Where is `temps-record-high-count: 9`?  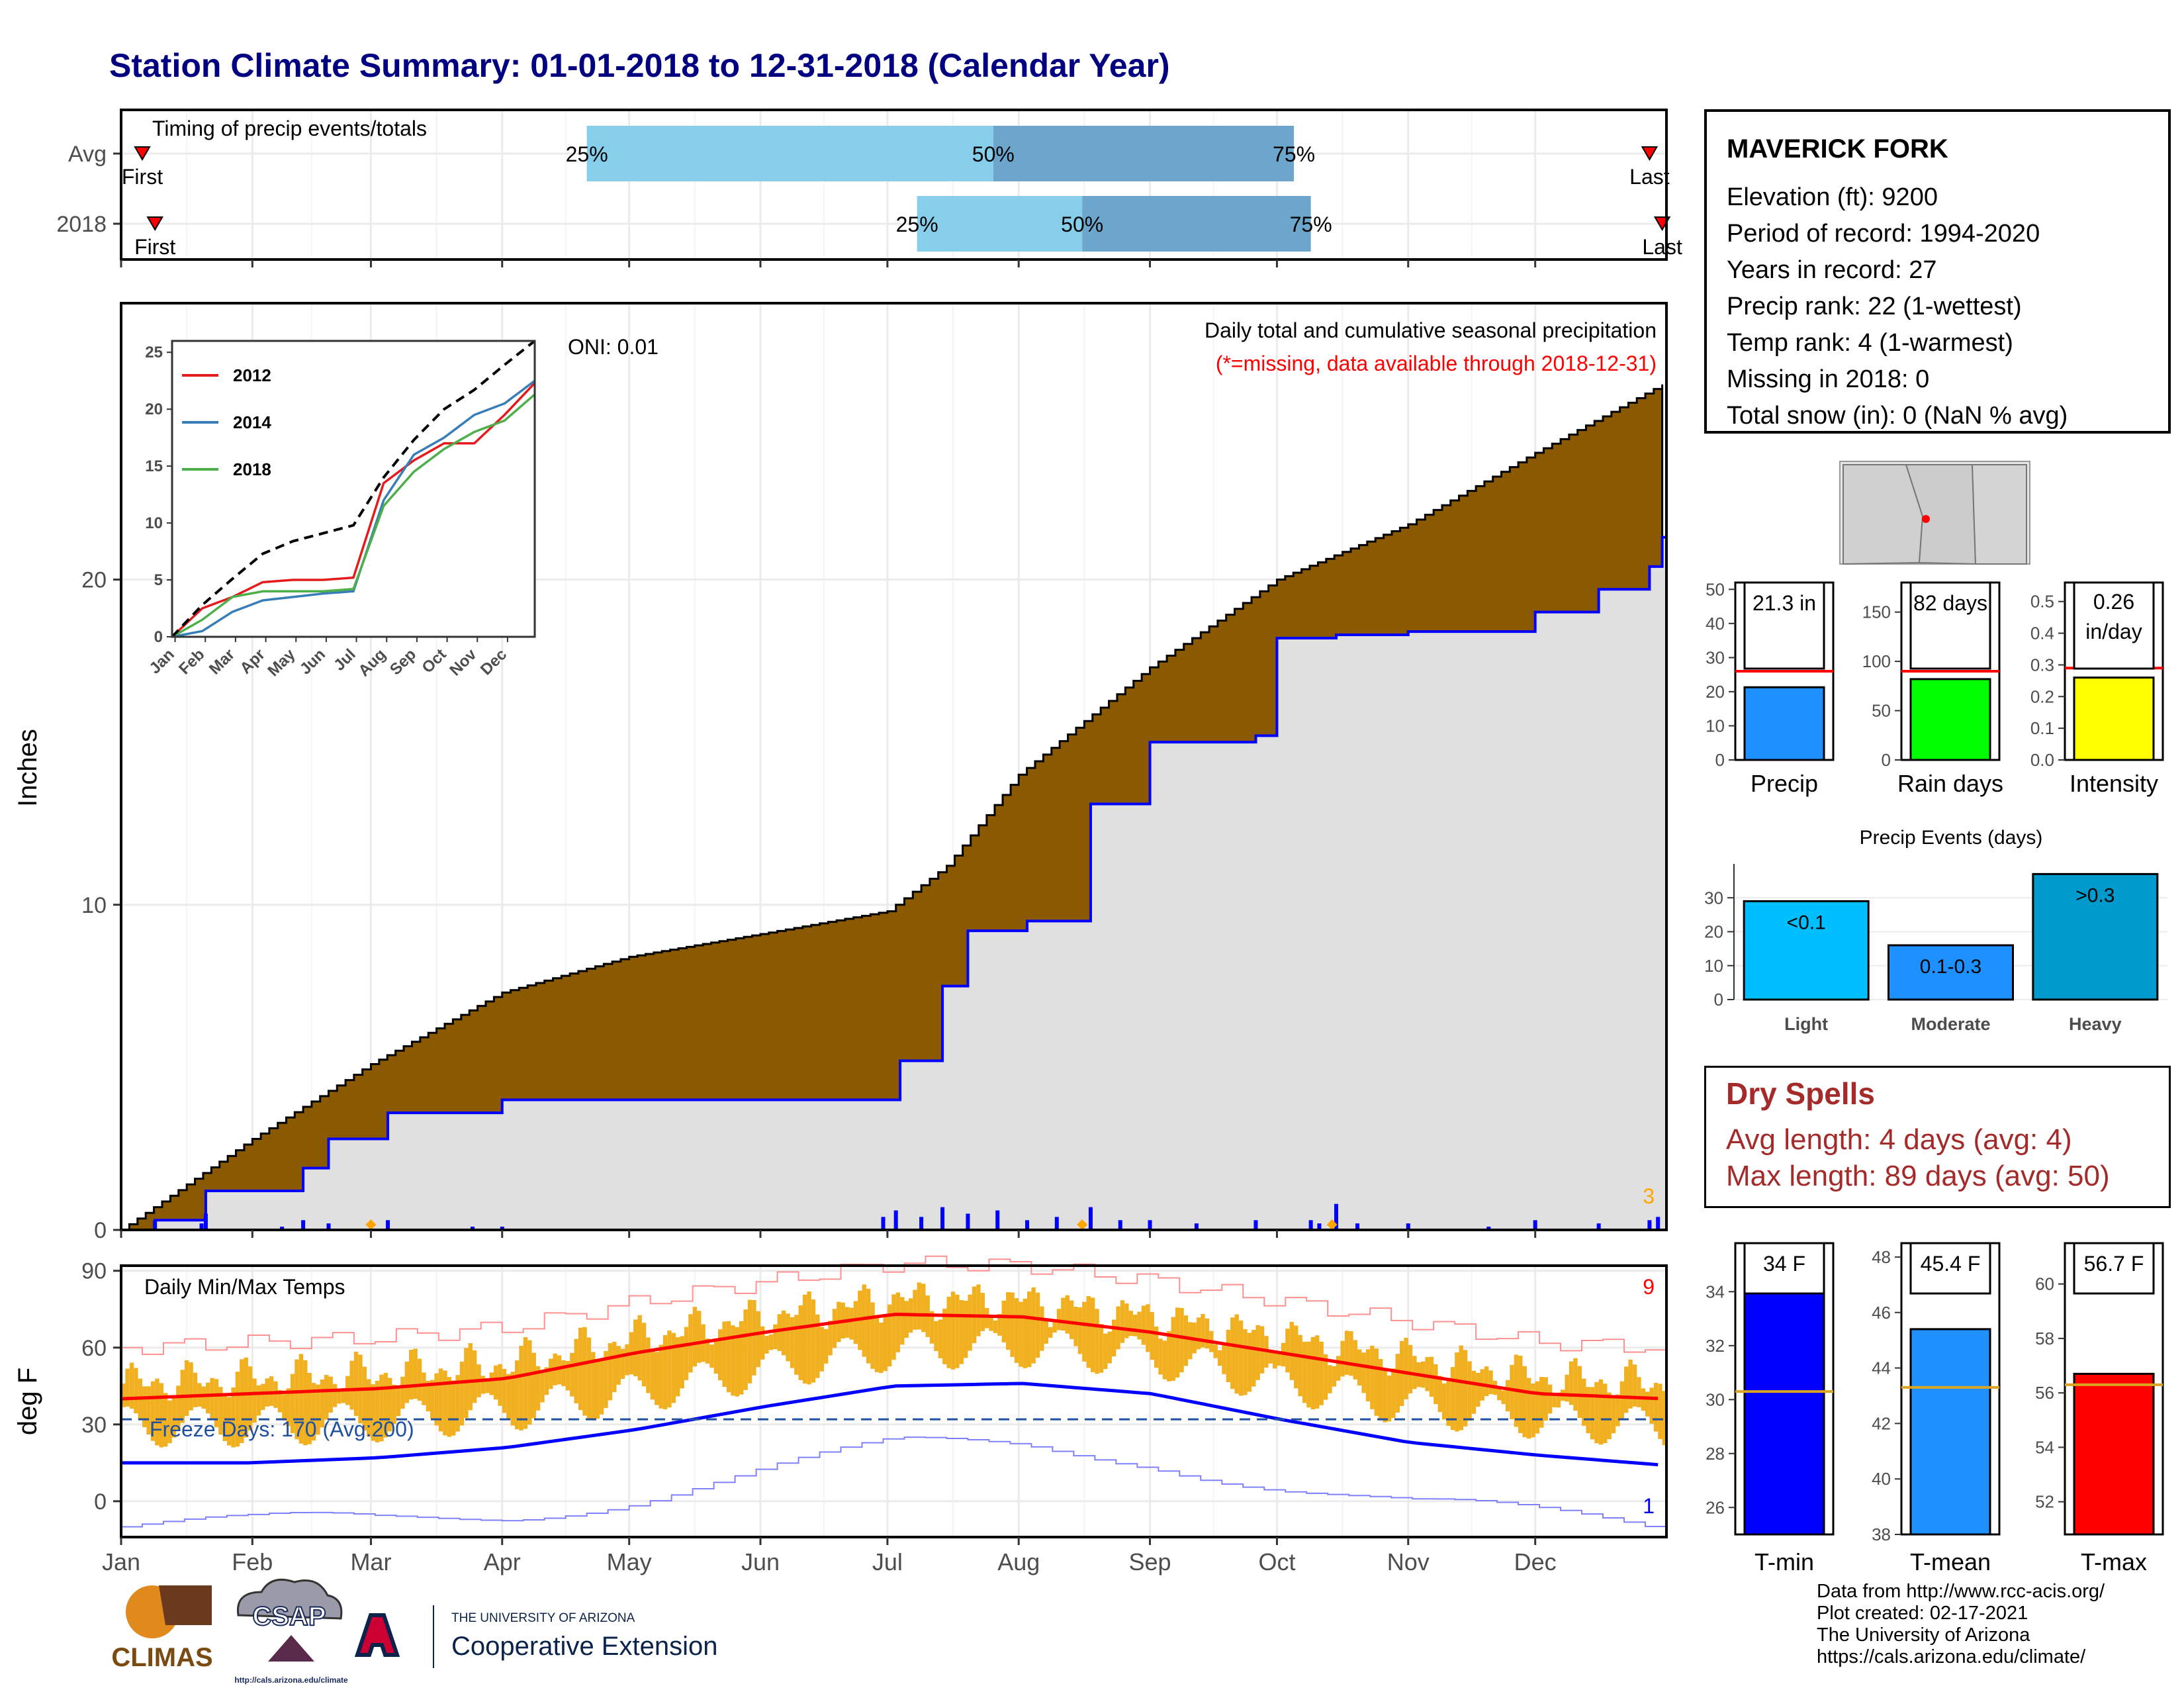 temps-record-high-count: 9 is located at coordinates (1649, 1287).